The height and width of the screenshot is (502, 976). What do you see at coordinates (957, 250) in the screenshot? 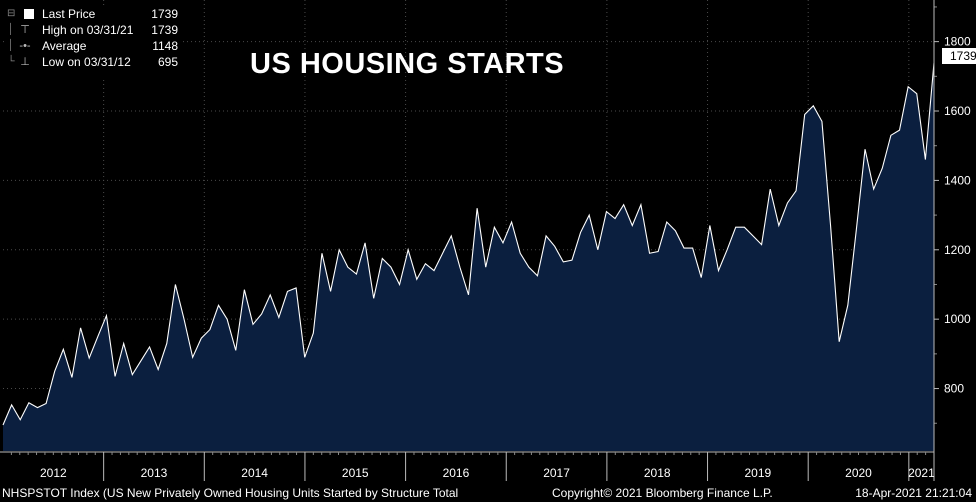
I see `y-tick-label: 1200` at bounding box center [957, 250].